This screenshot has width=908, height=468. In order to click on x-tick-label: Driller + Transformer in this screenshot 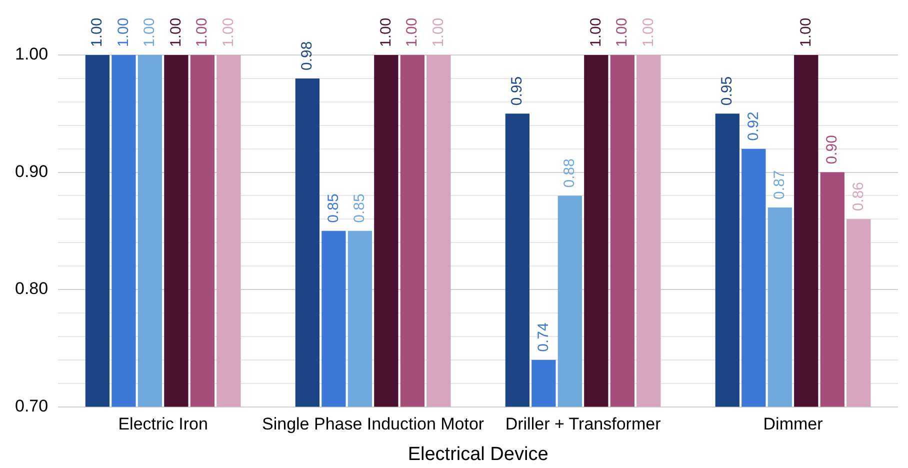, I will do `click(583, 424)`.